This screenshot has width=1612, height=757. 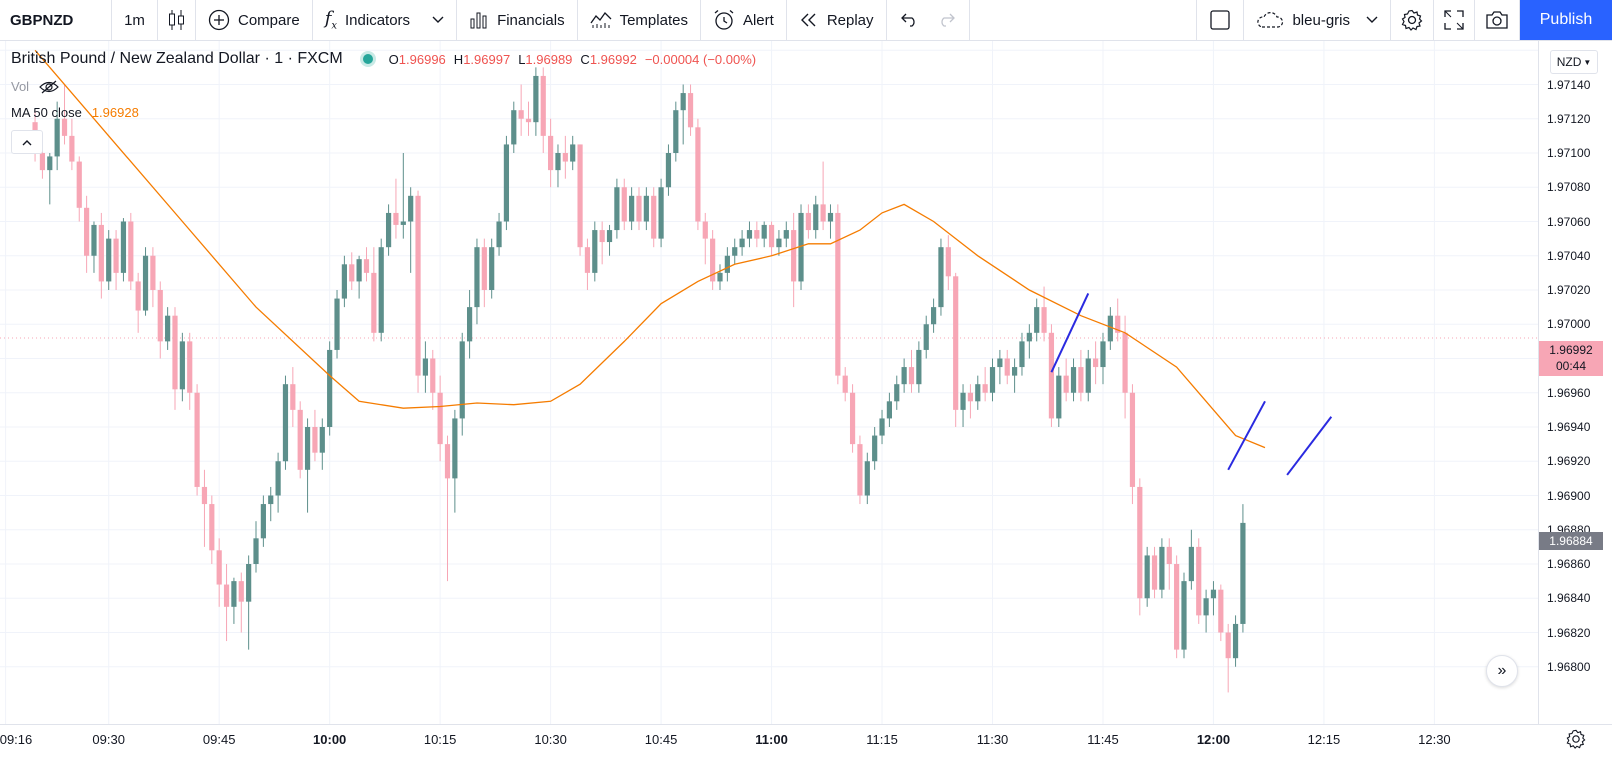 I want to click on price-axis-label: 1.96940, so click(x=1569, y=427).